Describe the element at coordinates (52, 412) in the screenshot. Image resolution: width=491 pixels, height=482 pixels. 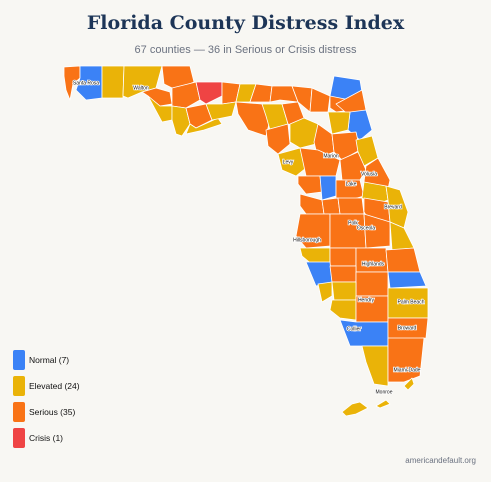
I see `legend-label-serious: Serious (35)` at that location.